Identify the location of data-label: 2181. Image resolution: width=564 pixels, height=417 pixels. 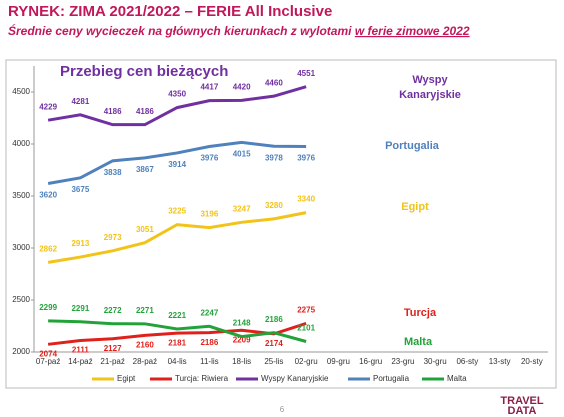
(177, 342).